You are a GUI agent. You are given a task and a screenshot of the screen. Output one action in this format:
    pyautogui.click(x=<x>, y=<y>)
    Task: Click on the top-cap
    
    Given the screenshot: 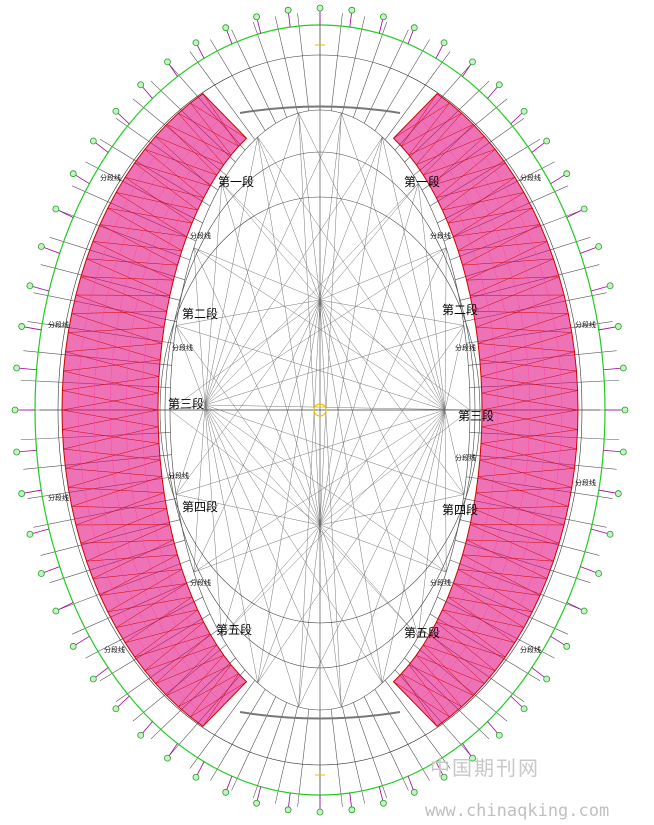 What is the action you would take?
    pyautogui.click(x=320, y=109)
    